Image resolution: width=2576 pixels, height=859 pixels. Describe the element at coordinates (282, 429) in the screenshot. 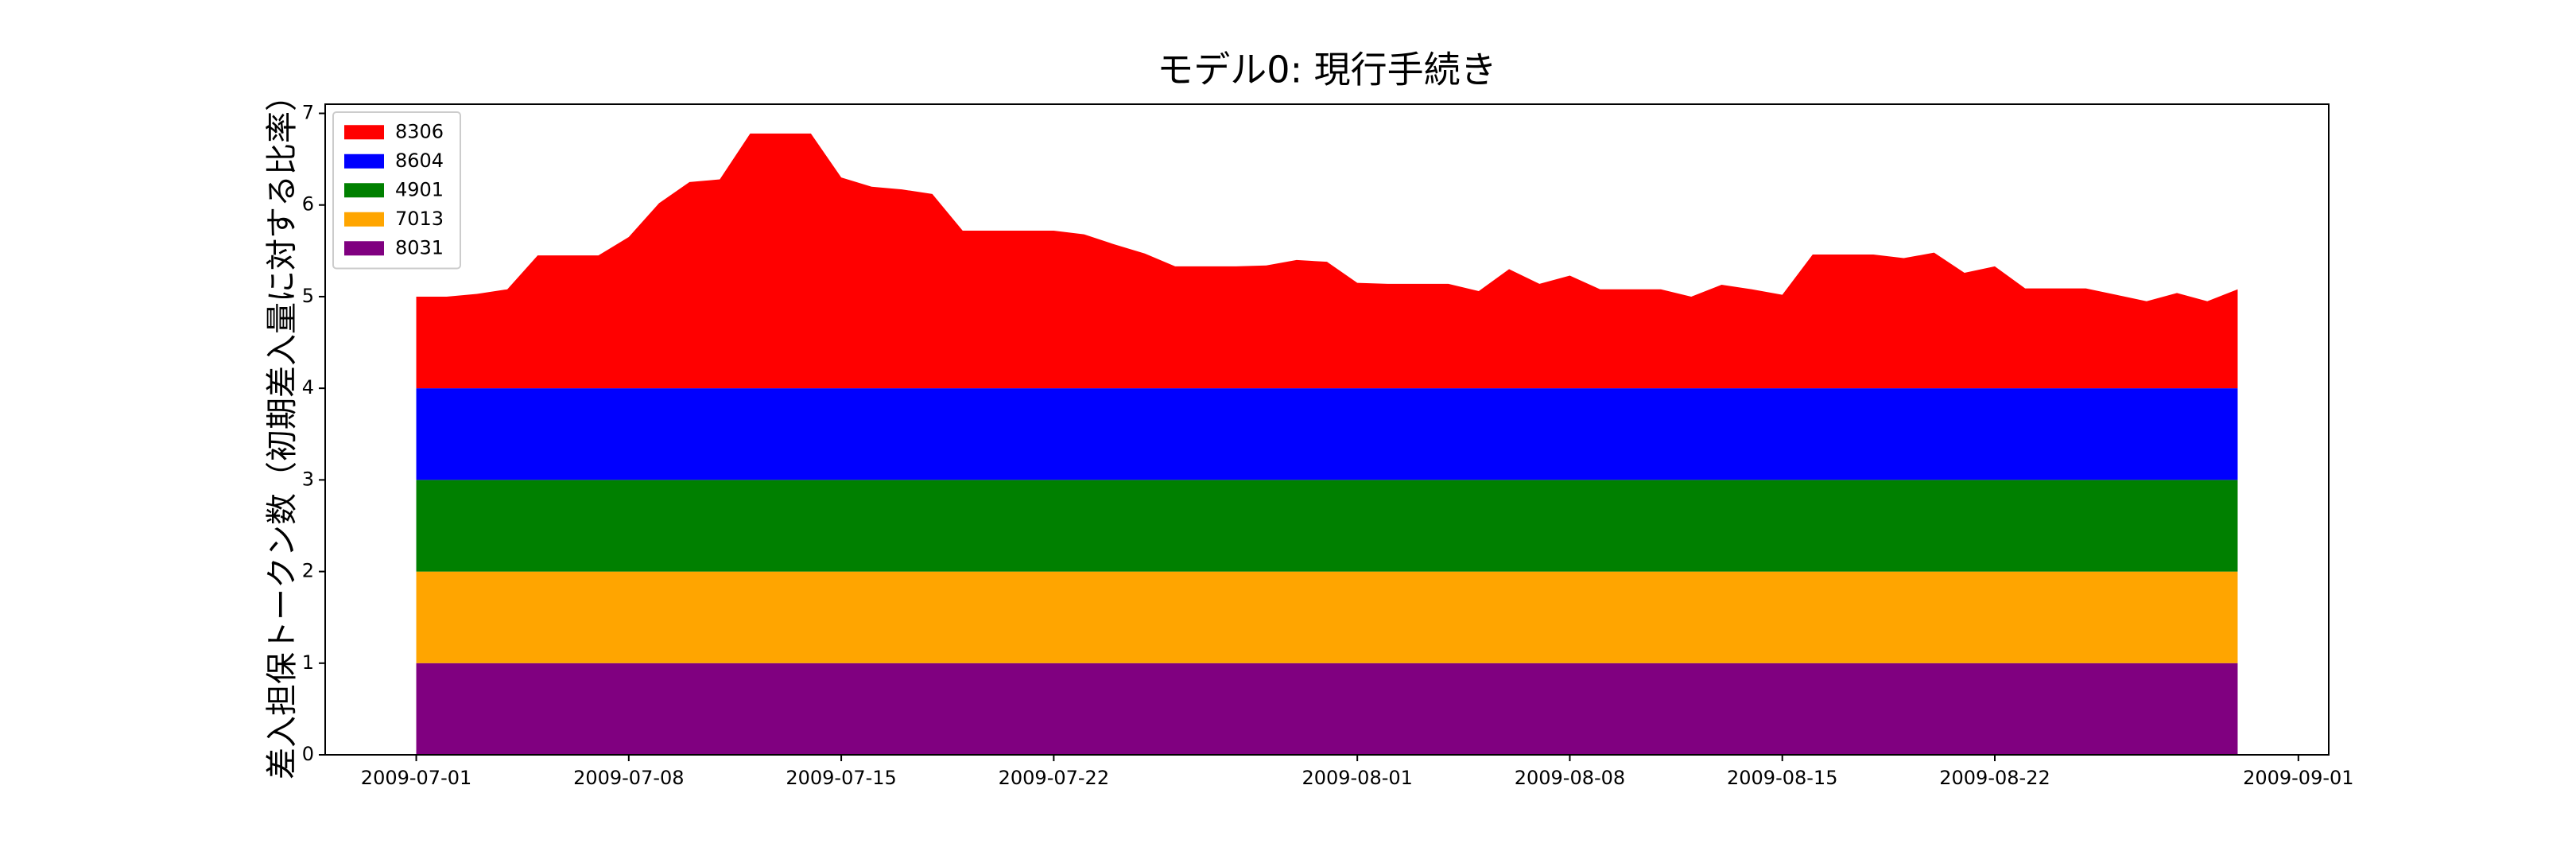

I see `y-axis-label: 差入担保トークン数（初期差入量に対する比率）` at that location.